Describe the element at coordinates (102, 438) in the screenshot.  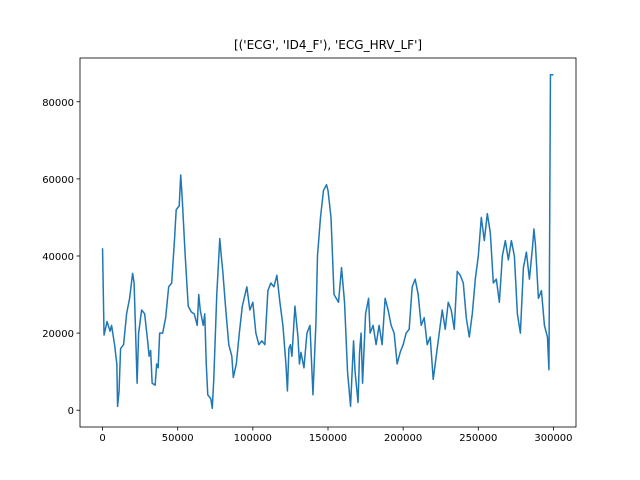
I see `x-tick-label: 0` at that location.